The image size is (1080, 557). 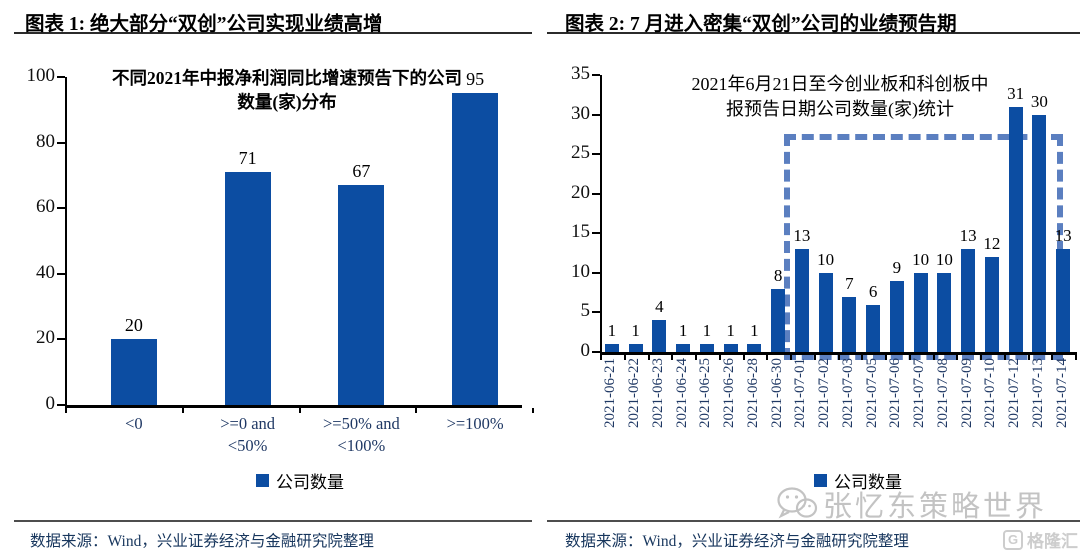 I want to click on x-category-label: 2021-07-06, so click(x=895, y=393).